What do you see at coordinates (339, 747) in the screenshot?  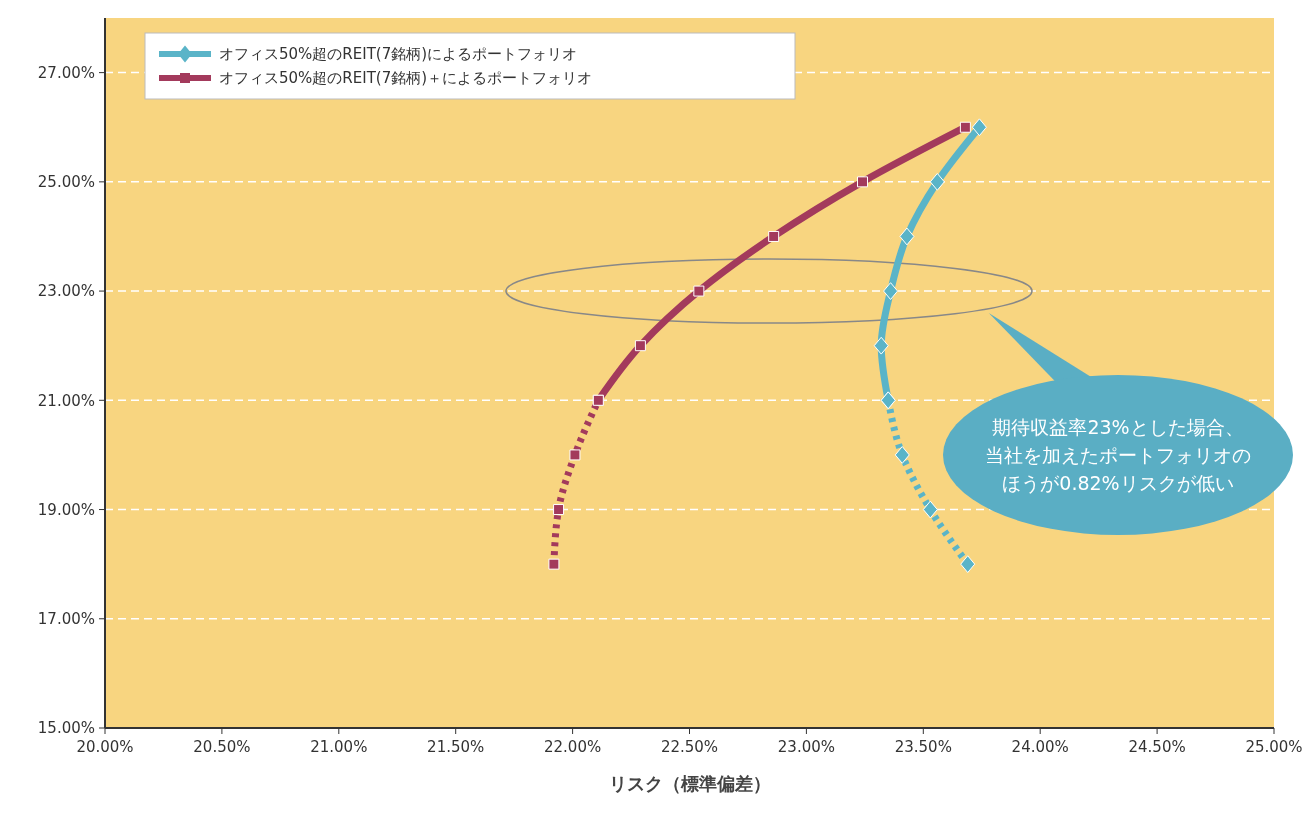 I see `x-tick-label: 21.00%` at bounding box center [339, 747].